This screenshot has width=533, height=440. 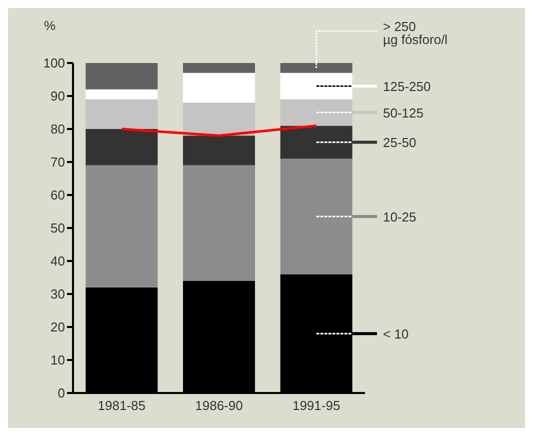 I want to click on y-tick-label: 10, so click(x=57, y=360).